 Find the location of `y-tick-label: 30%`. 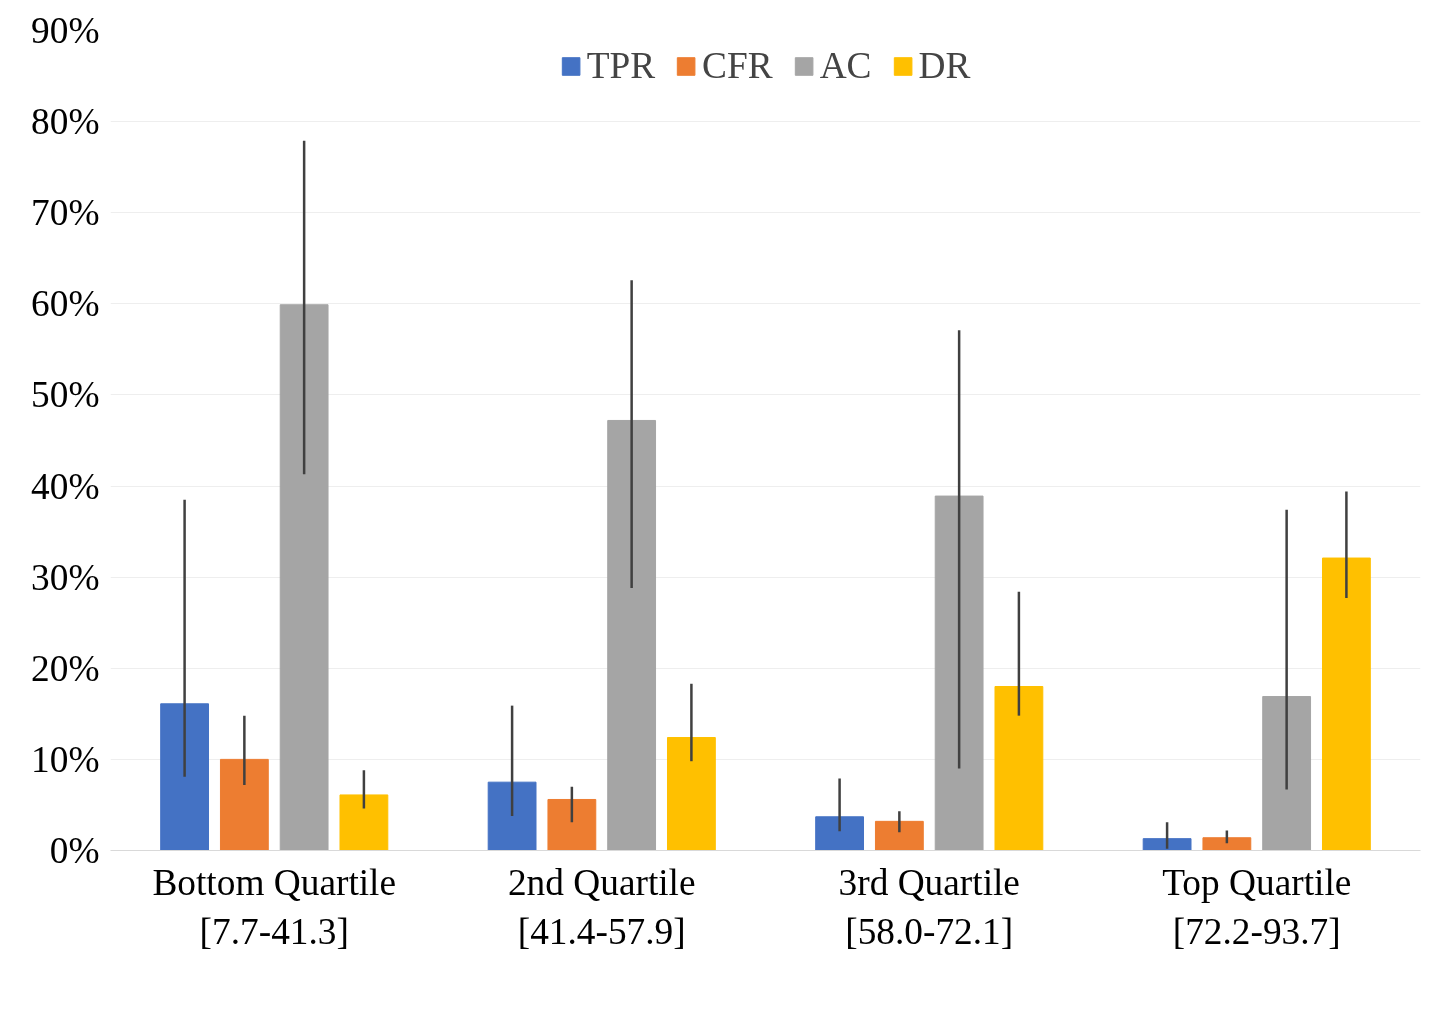

y-tick-label: 30% is located at coordinates (65, 577).